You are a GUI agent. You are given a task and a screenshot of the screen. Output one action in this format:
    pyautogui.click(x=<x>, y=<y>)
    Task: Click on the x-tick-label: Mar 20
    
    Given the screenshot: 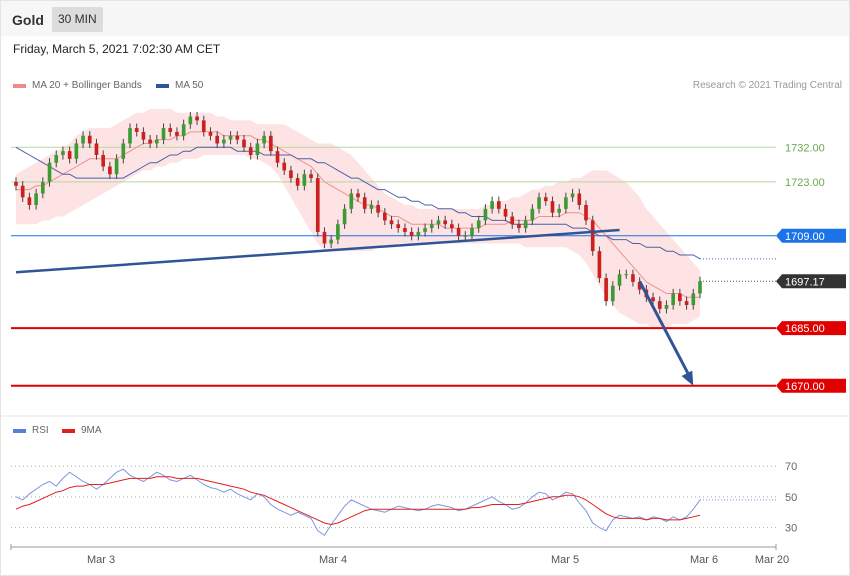 What is the action you would take?
    pyautogui.click(x=772, y=560)
    